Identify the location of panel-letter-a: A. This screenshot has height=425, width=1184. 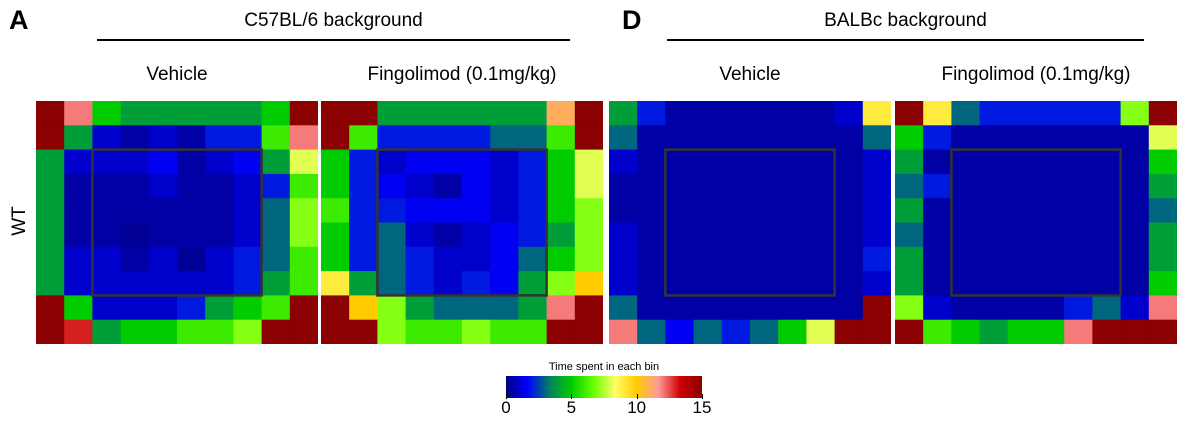
(19, 20).